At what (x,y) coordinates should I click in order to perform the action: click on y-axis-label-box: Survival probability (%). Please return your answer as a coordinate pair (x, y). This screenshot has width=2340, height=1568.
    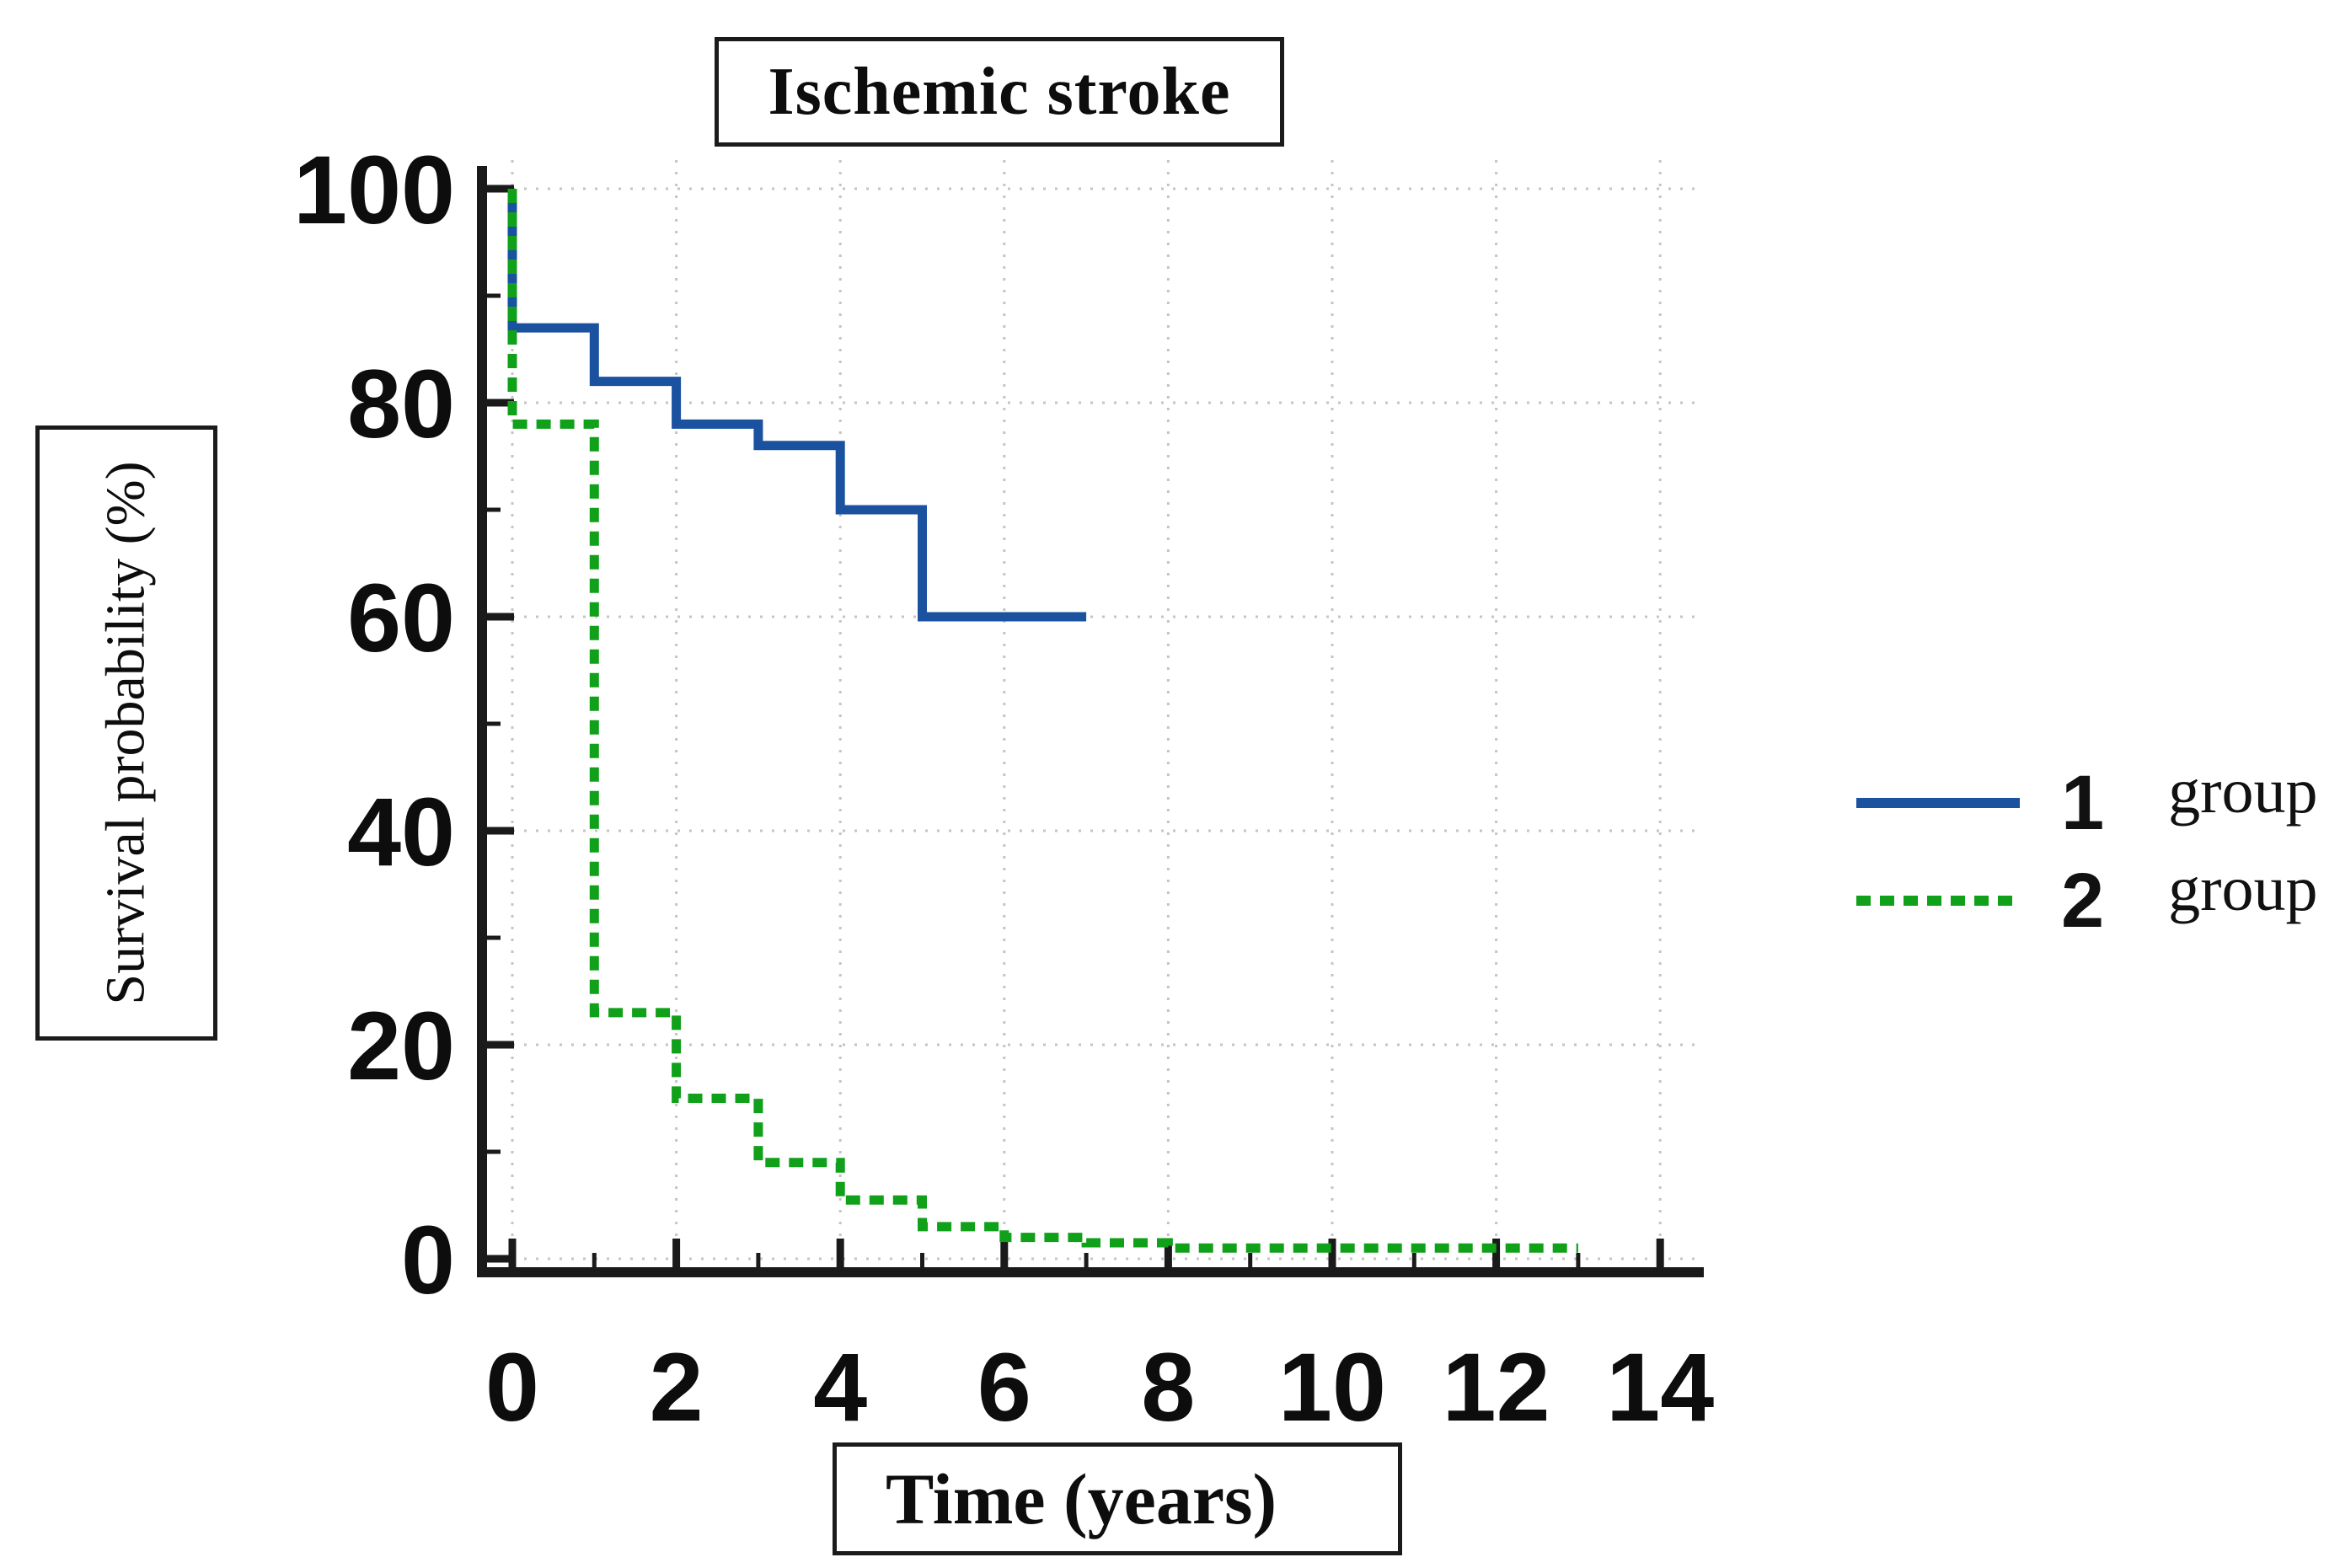
    Looking at the image, I should click on (126, 733).